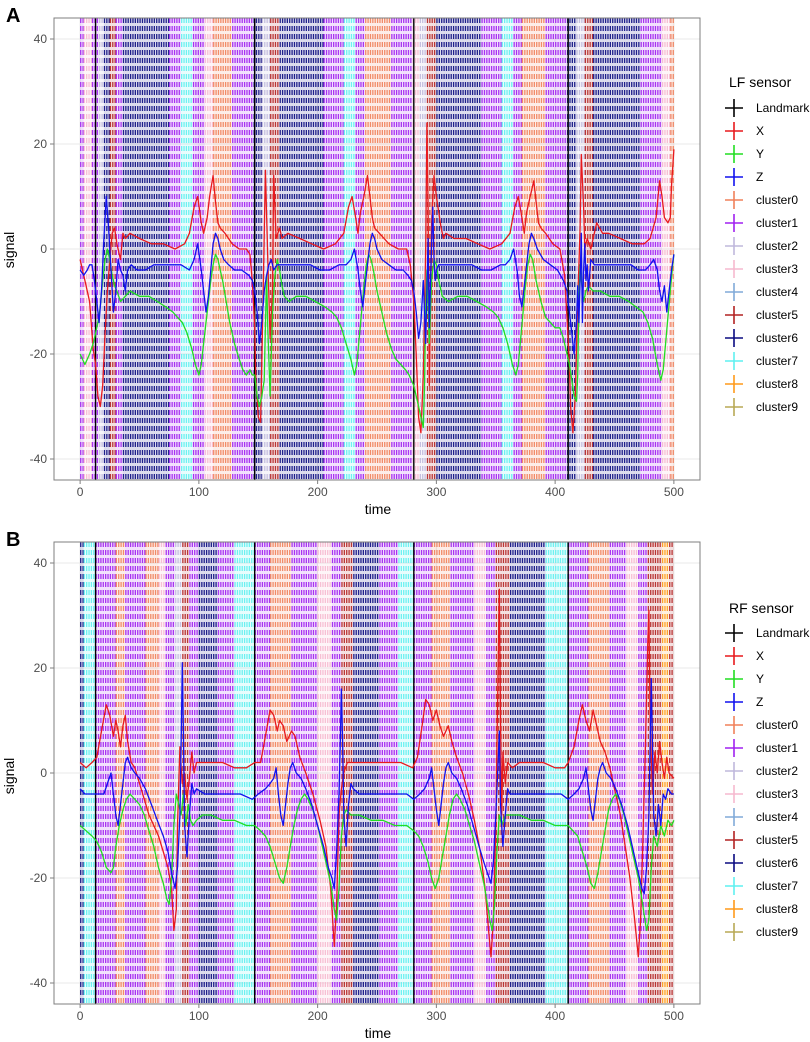  What do you see at coordinates (760, 131) in the screenshot?
I see `legend-label: X` at bounding box center [760, 131].